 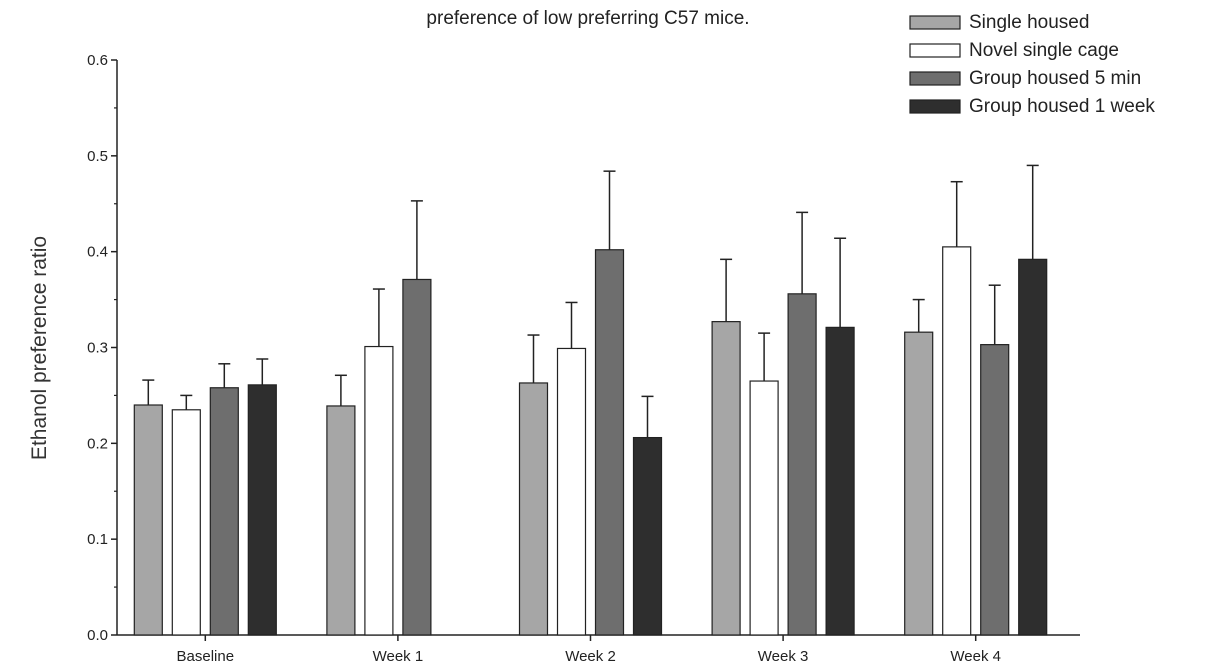 I want to click on y-axis-title: Ethanol preference ratio, so click(x=39, y=348).